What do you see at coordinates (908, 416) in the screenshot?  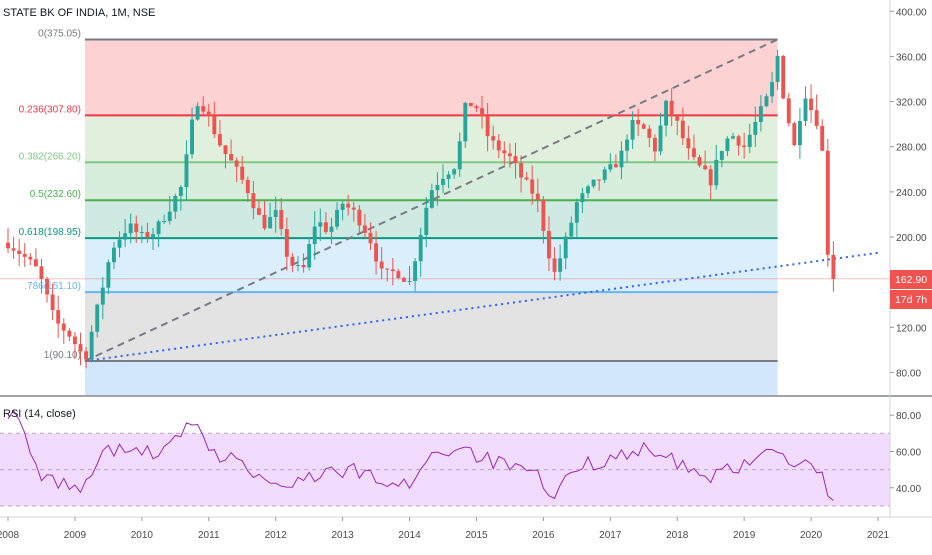 I see `rsi-tick-label: 80.00` at bounding box center [908, 416].